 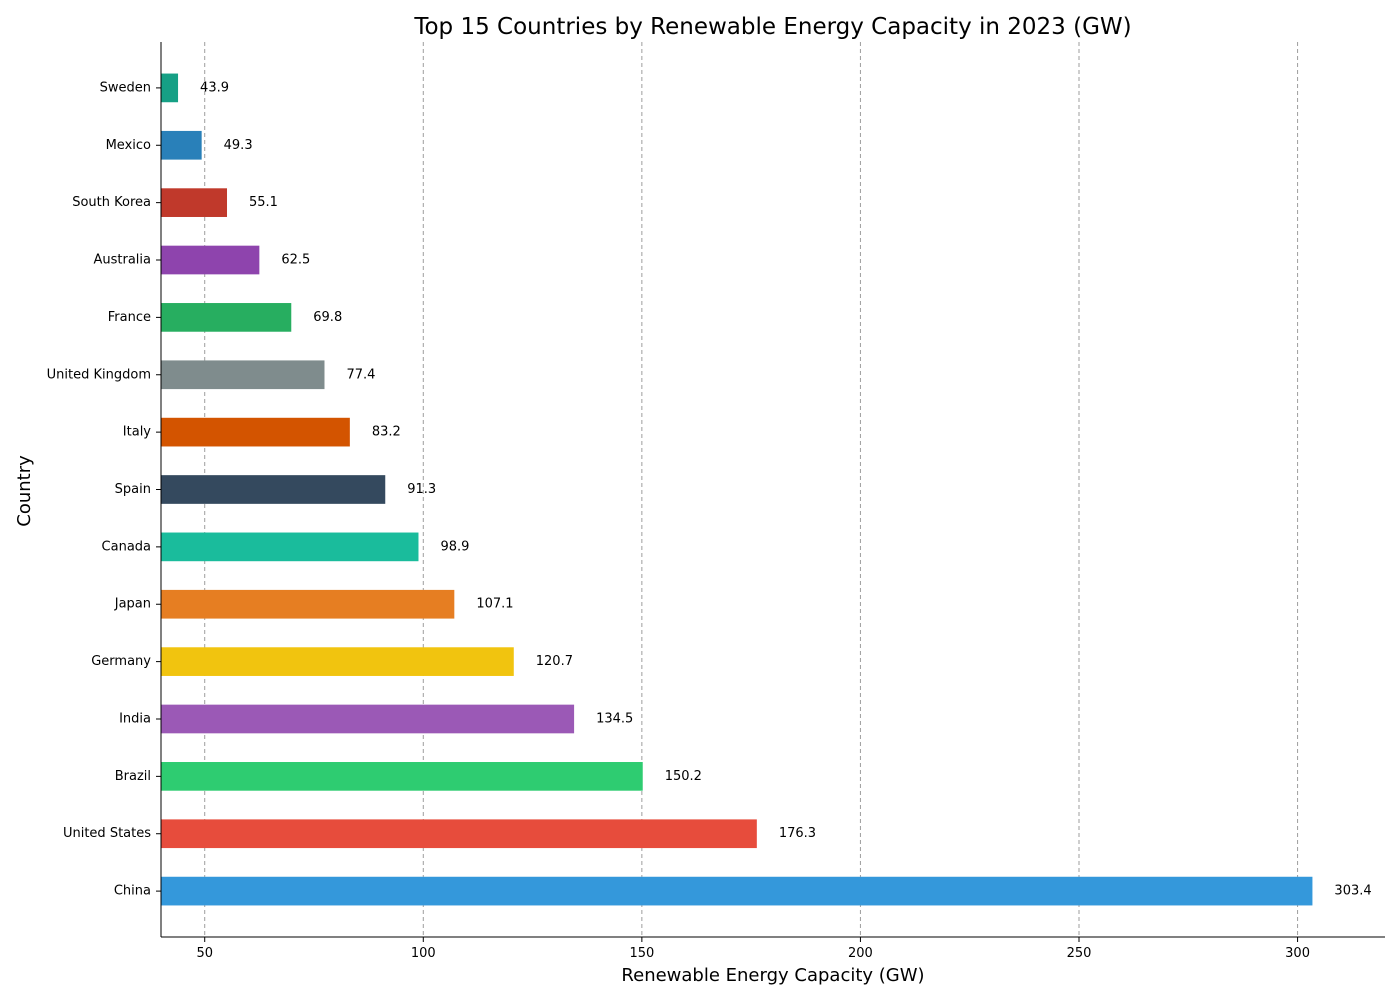 I want to click on value-label-australia: 62.5, so click(x=295, y=260).